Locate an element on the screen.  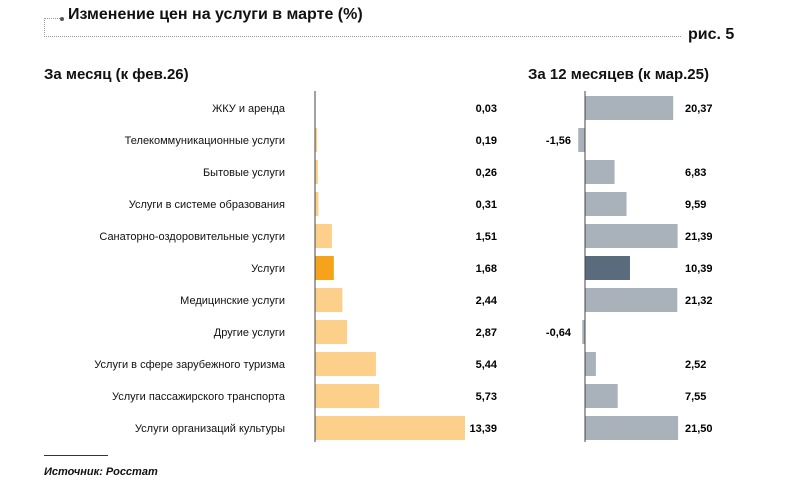
left-panel-title: За месяц (к фев.26) is located at coordinates (116, 74).